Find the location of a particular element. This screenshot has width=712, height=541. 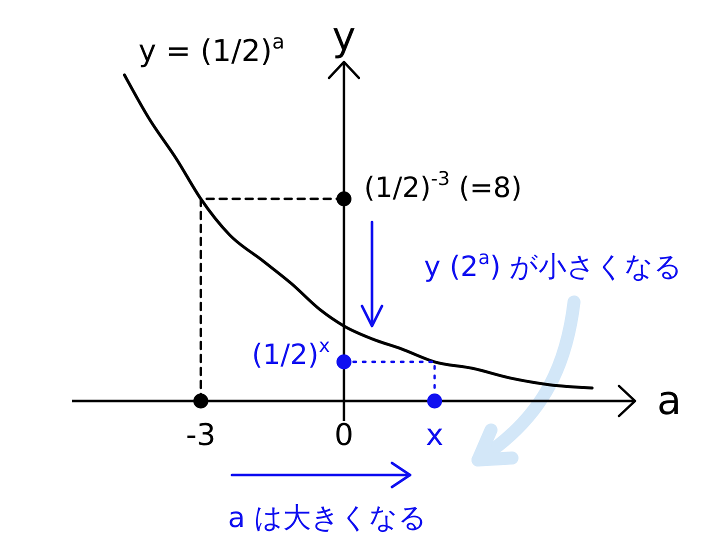

annotation: (1/2)$^{x}$ is located at coordinates (291, 353).